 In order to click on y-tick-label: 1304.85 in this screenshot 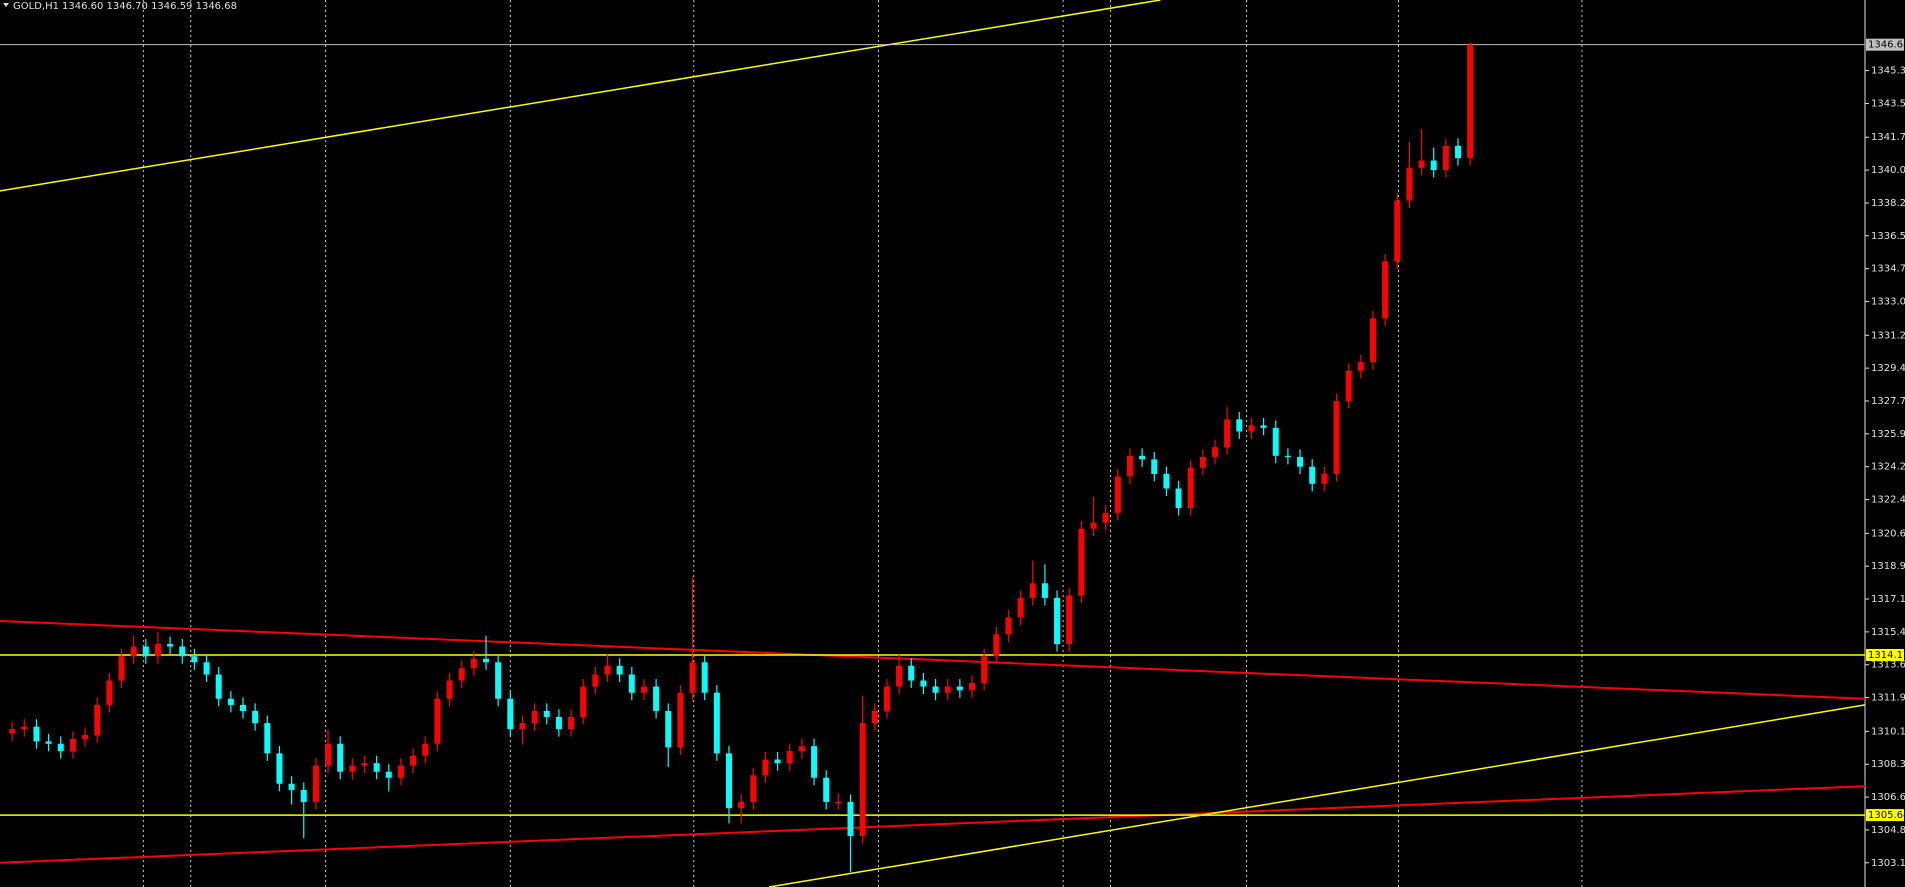, I will do `click(1888, 830)`.